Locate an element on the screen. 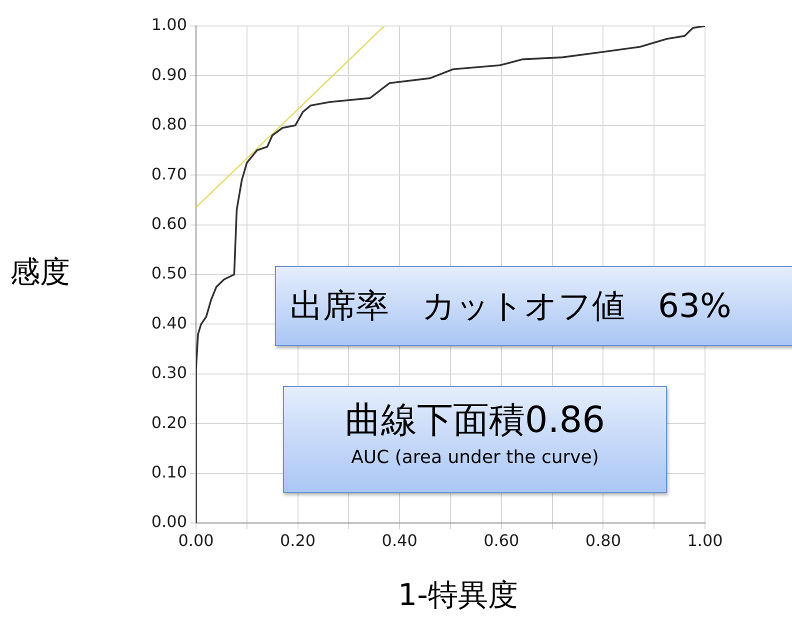 The width and height of the screenshot is (792, 617). text-box: 出席率 カットオフ値 63% is located at coordinates (533, 306).